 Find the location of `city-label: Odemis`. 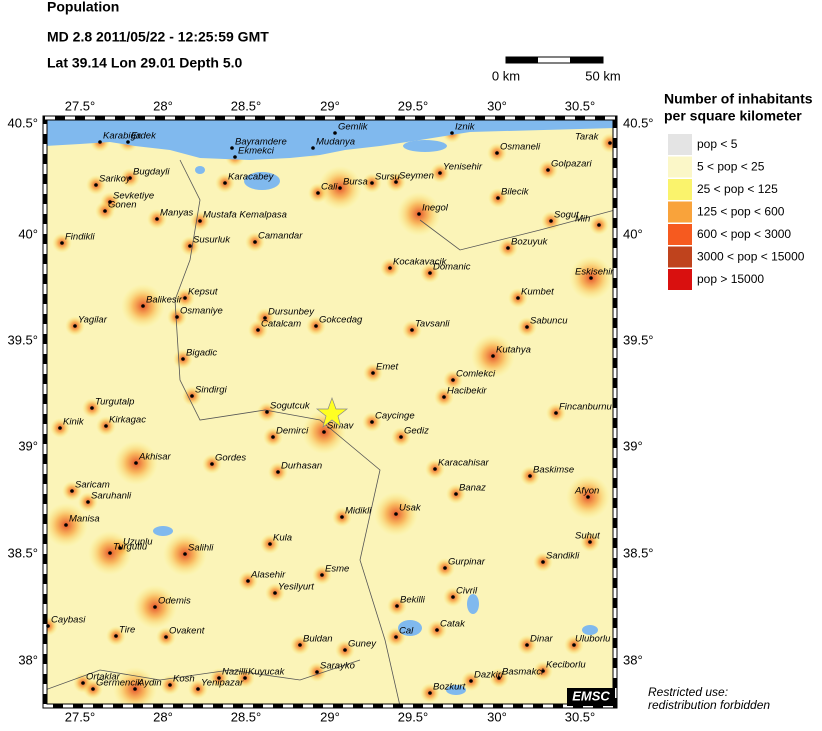

city-label: Odemis is located at coordinates (174, 601).